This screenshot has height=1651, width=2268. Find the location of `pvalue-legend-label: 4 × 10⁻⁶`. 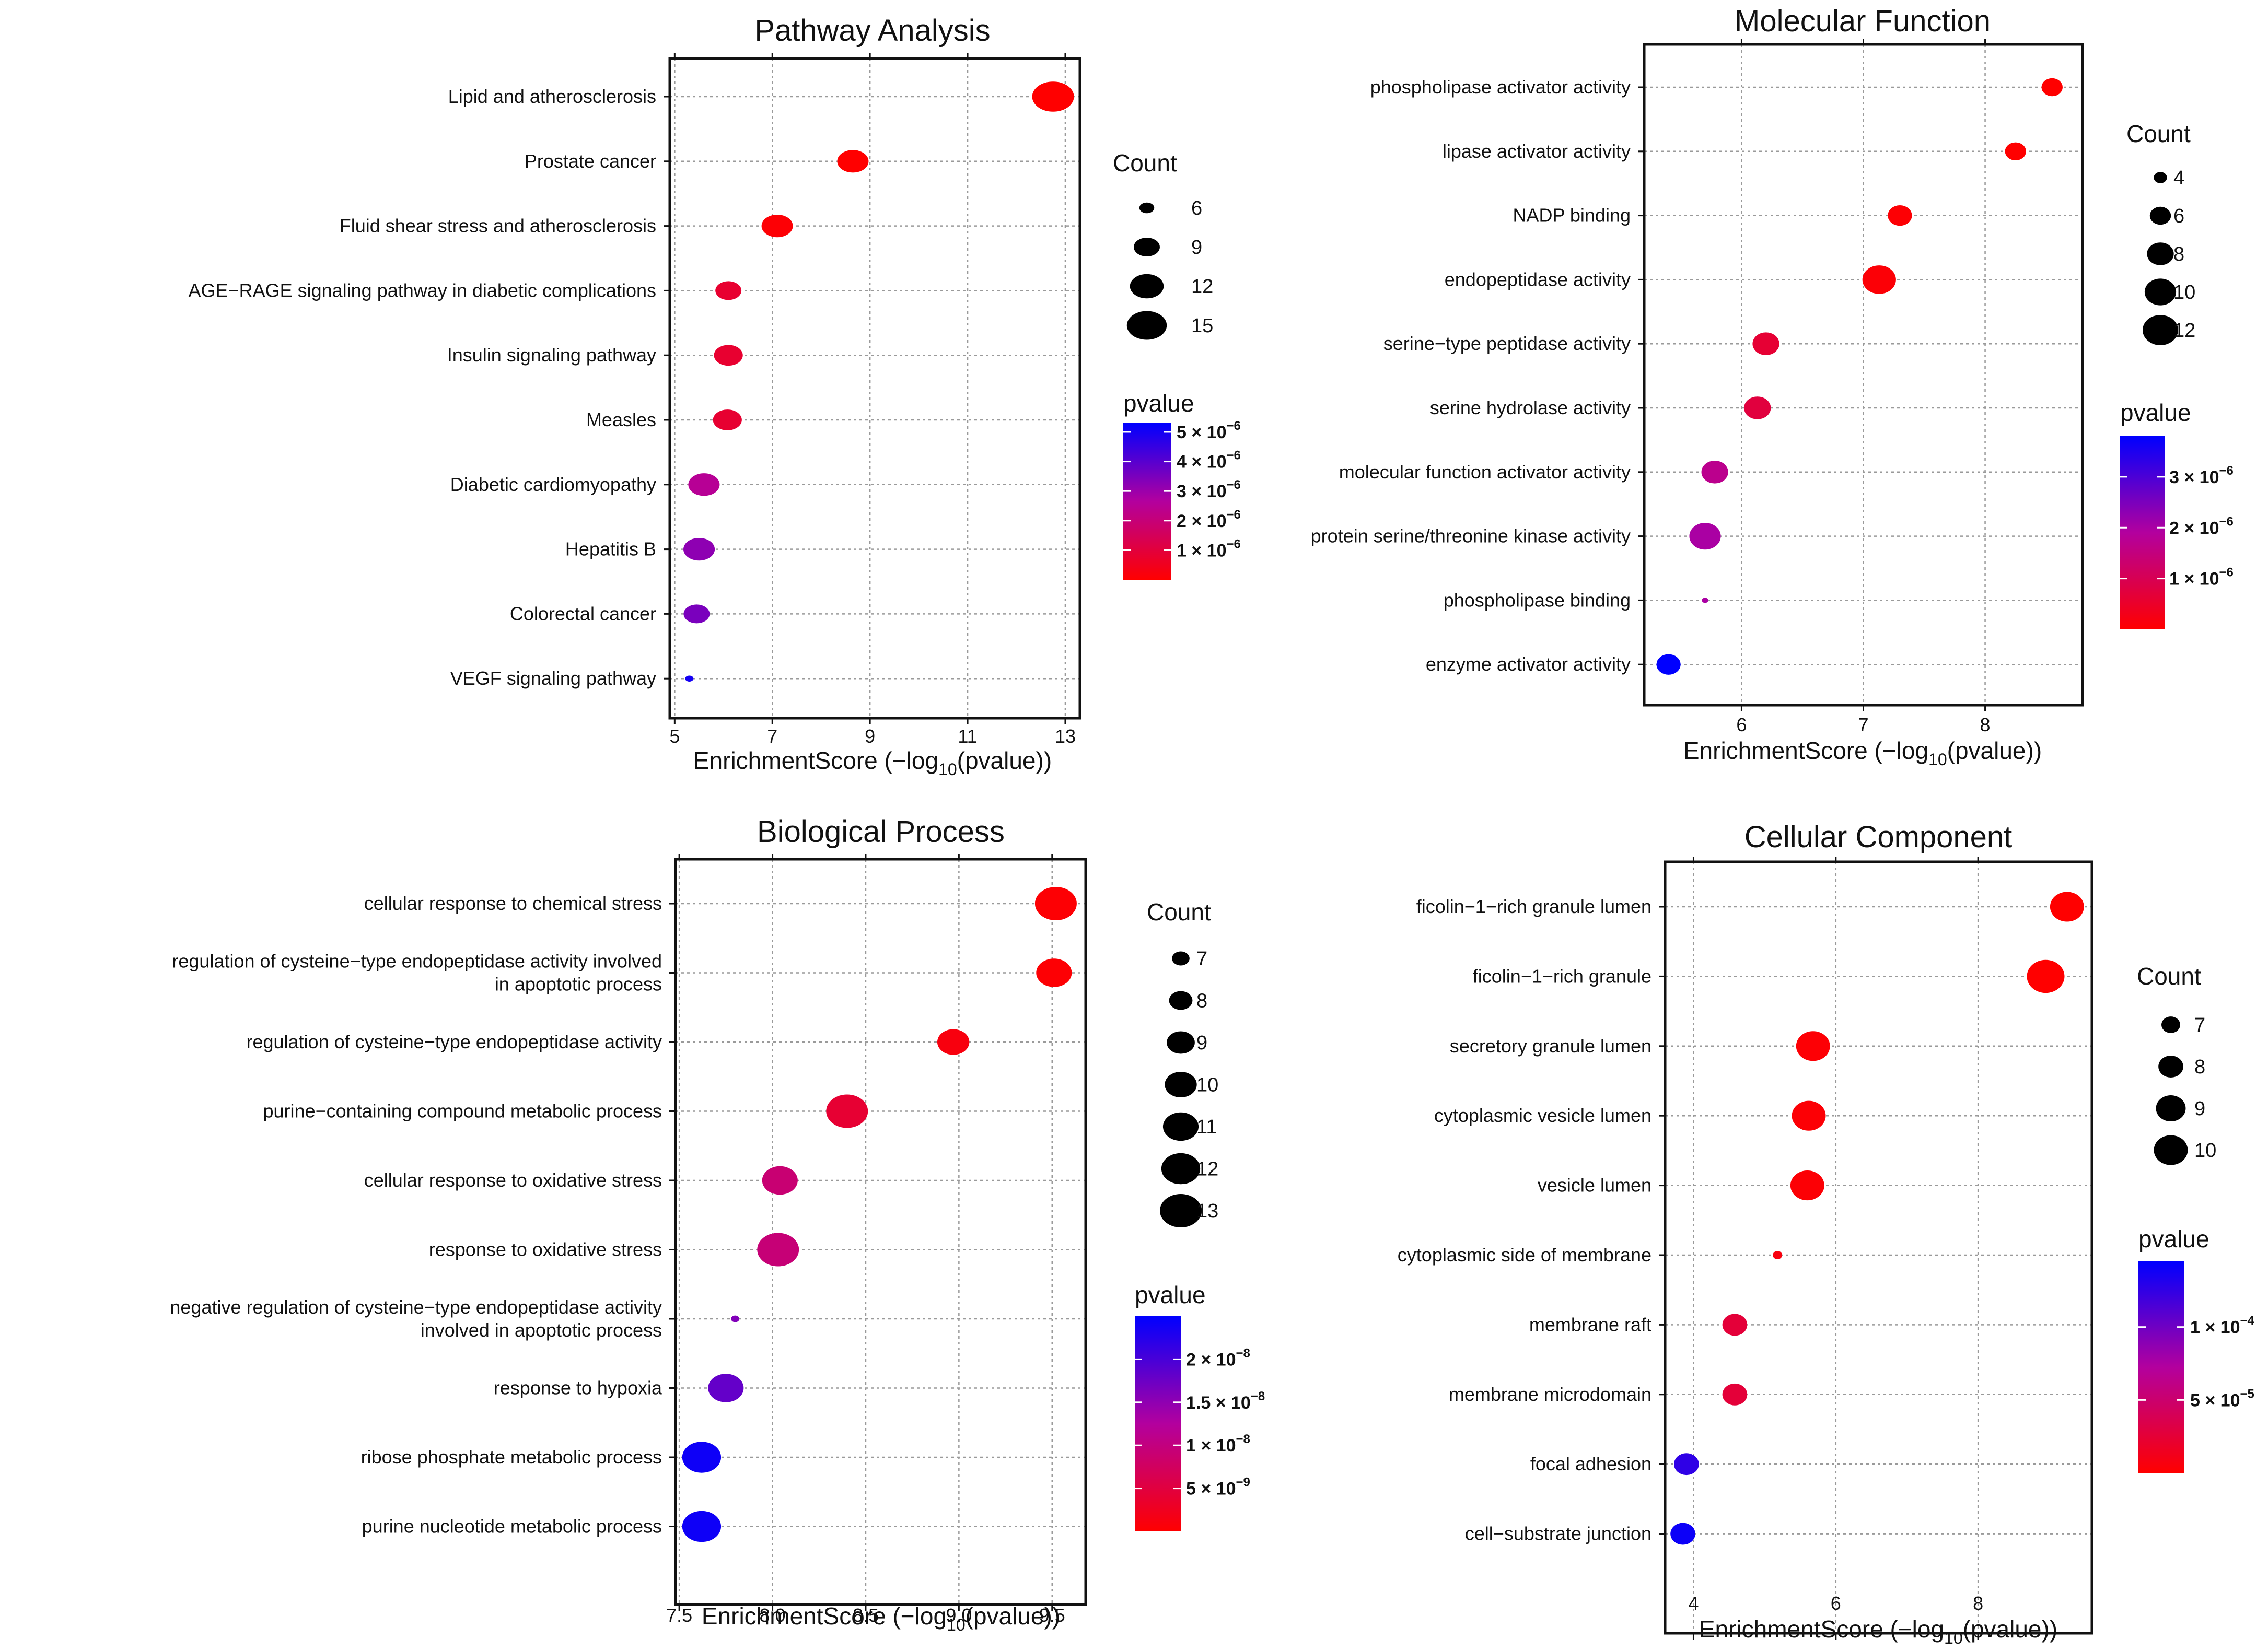

pvalue-legend-label: 4 × 10⁻⁶ is located at coordinates (1209, 460).